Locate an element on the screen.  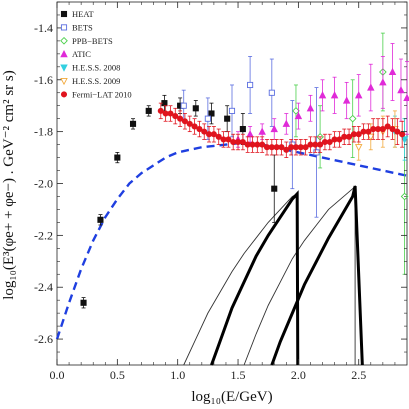
legend-label: ATIC is located at coordinates (81, 54).